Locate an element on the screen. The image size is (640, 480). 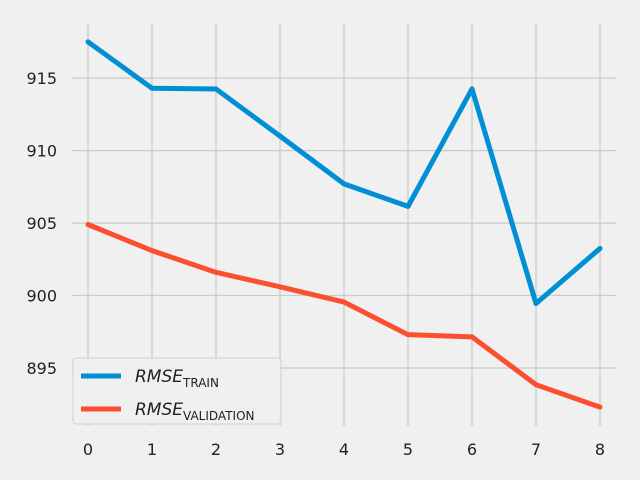
x-tick-label: 1 is located at coordinates (152, 449).